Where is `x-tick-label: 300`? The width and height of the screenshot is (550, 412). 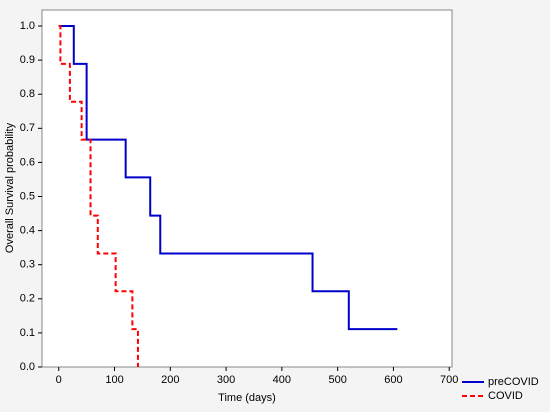
x-tick-label: 300 is located at coordinates (226, 380).